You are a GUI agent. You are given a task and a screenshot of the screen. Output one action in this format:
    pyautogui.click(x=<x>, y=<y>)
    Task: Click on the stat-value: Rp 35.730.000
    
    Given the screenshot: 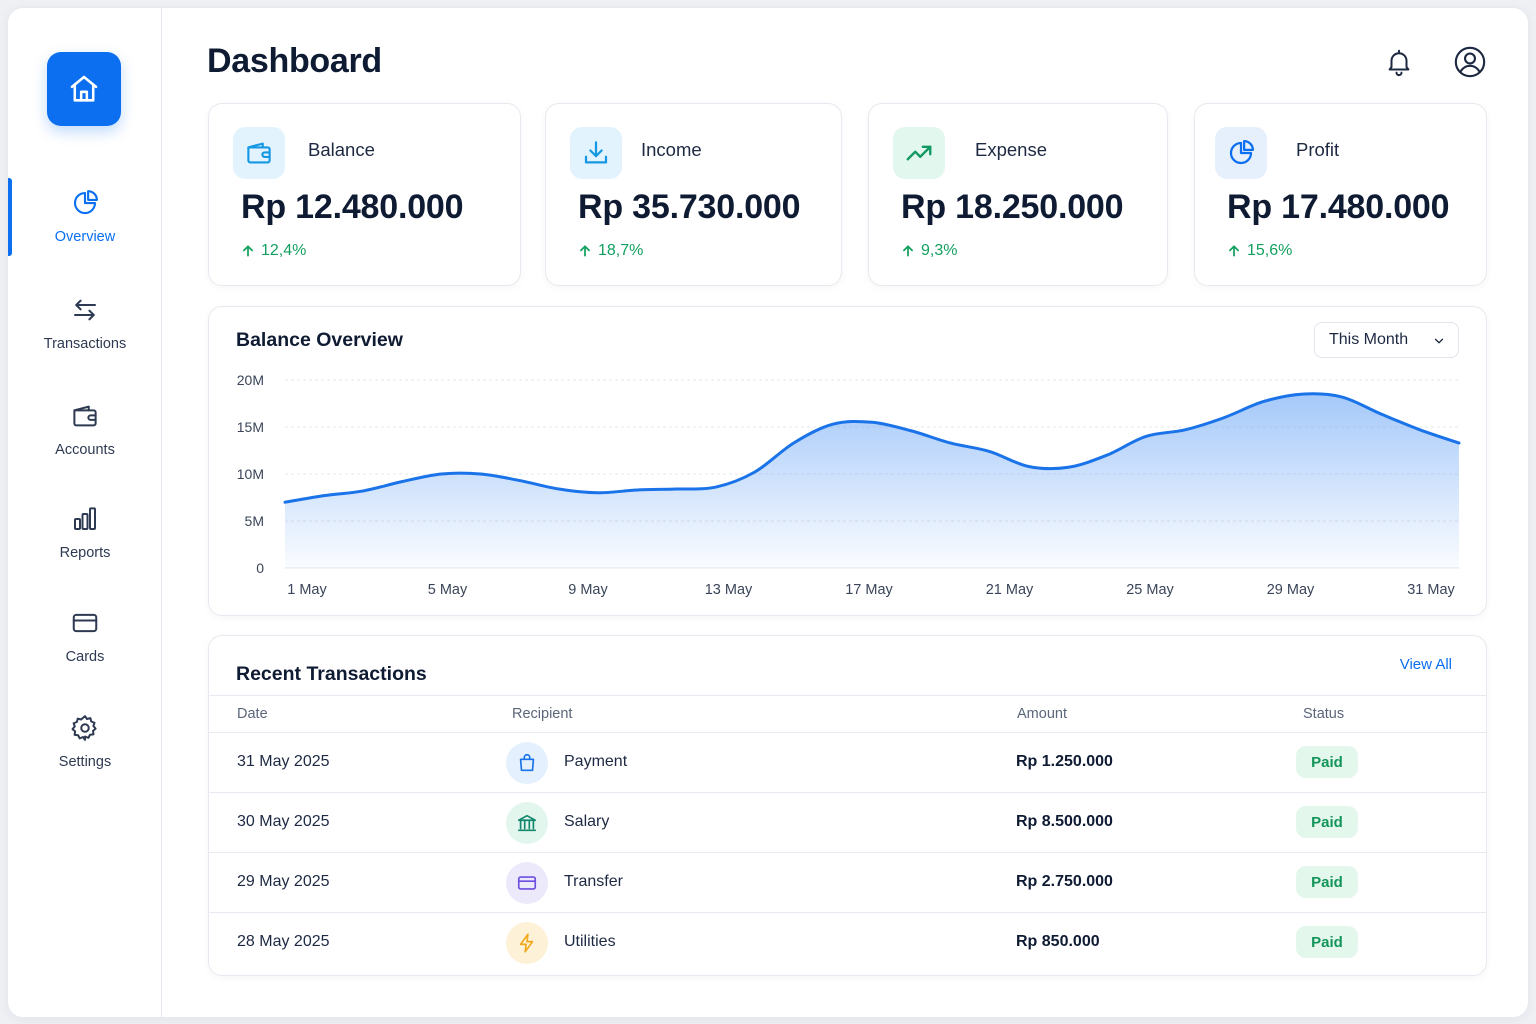 What is the action you would take?
    pyautogui.click(x=689, y=207)
    